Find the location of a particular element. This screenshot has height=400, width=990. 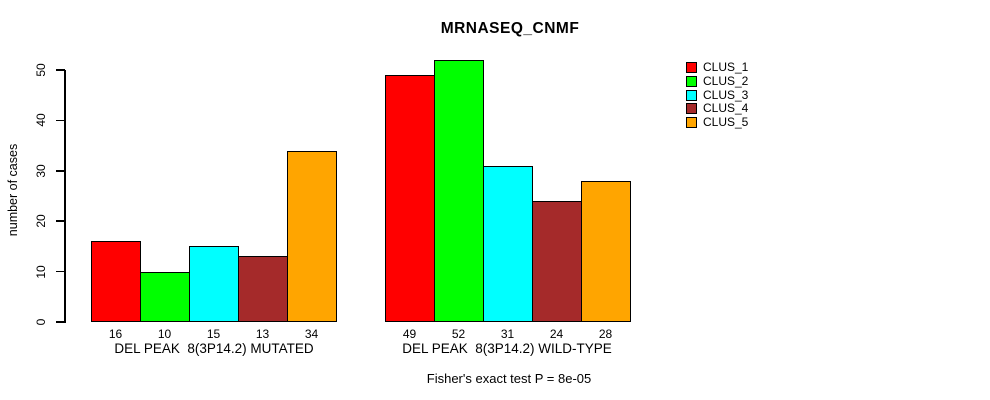

bar-value-label: 15 is located at coordinates (213, 334).